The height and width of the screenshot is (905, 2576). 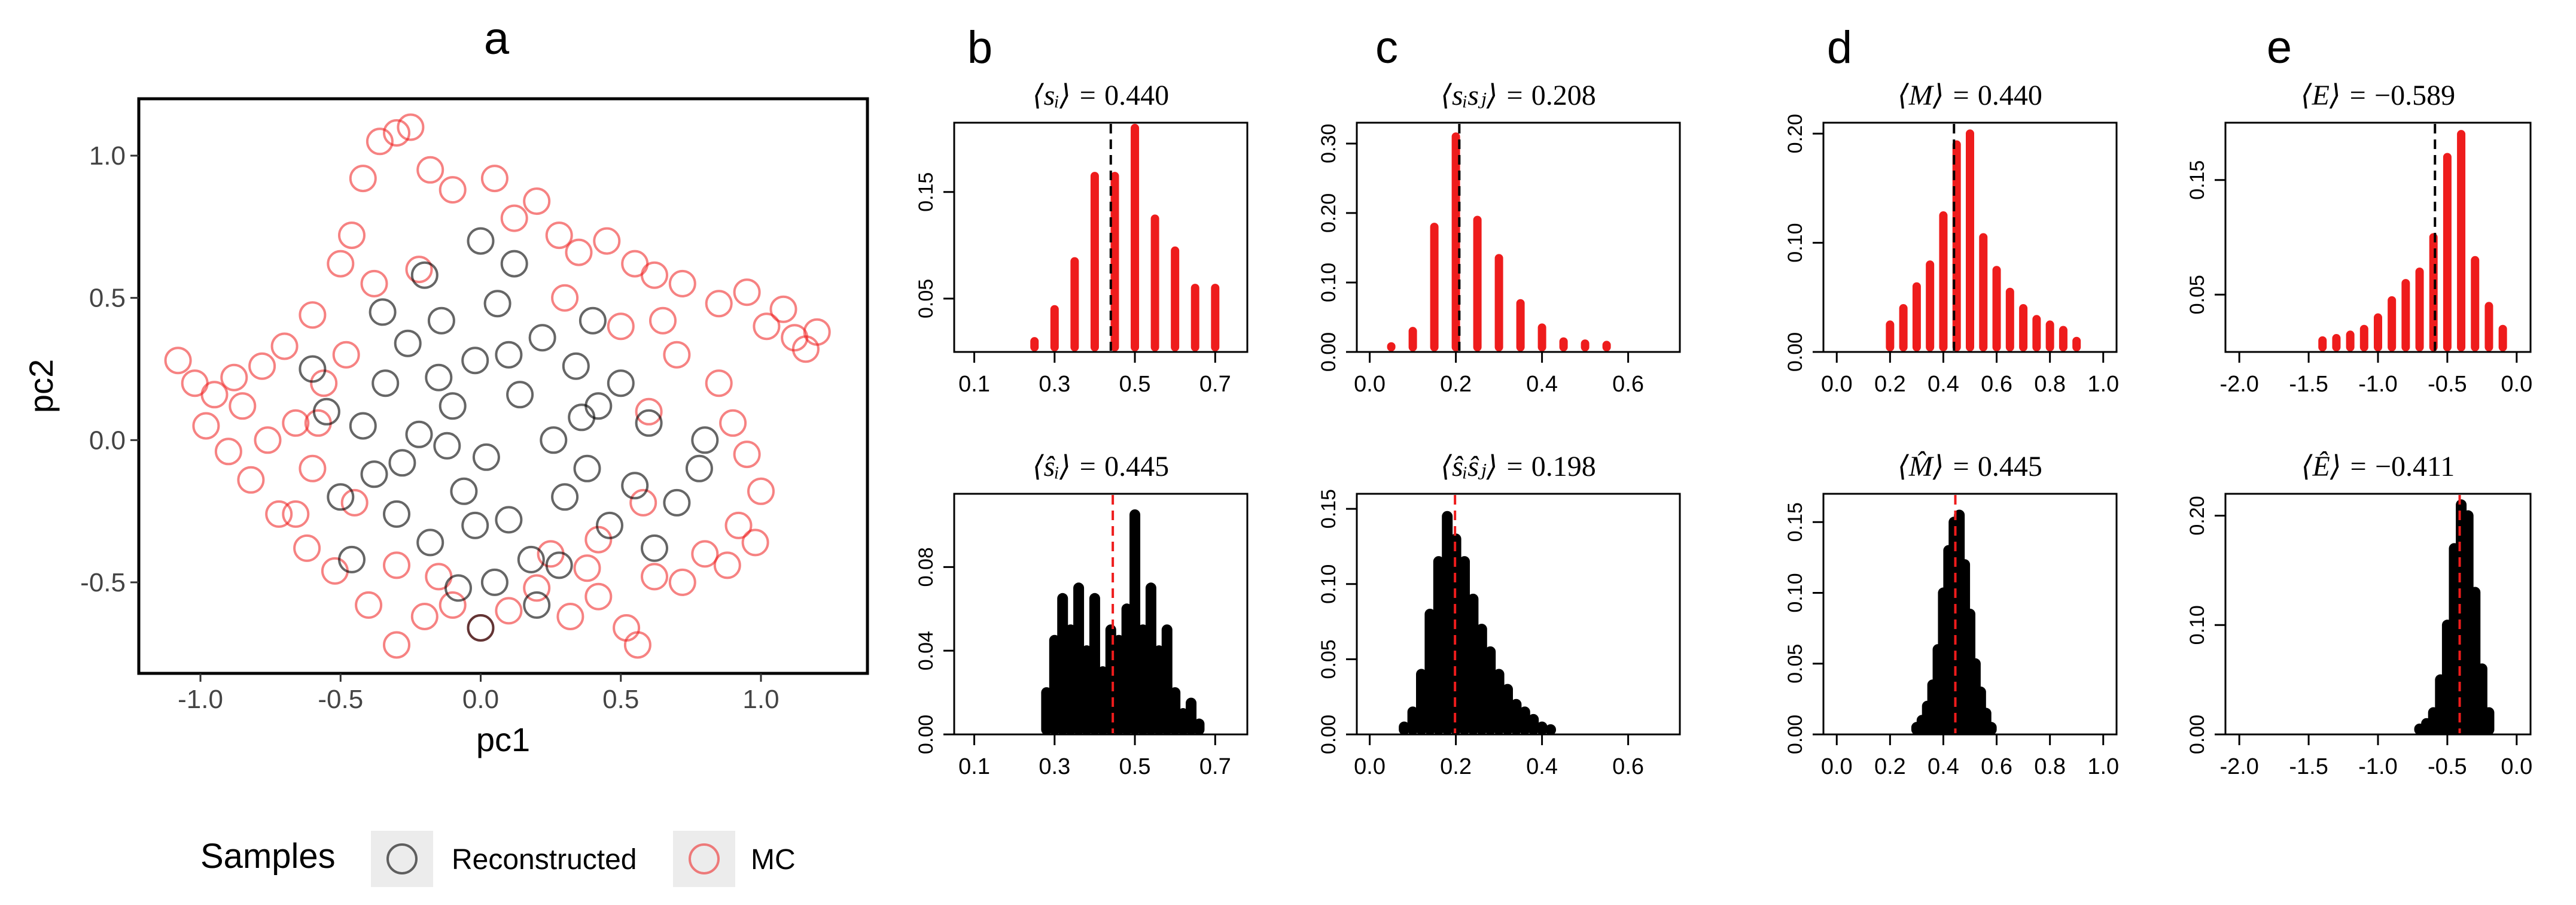 I want to click on x-tick-label-e-top-2: -1.0, so click(x=2377, y=384).